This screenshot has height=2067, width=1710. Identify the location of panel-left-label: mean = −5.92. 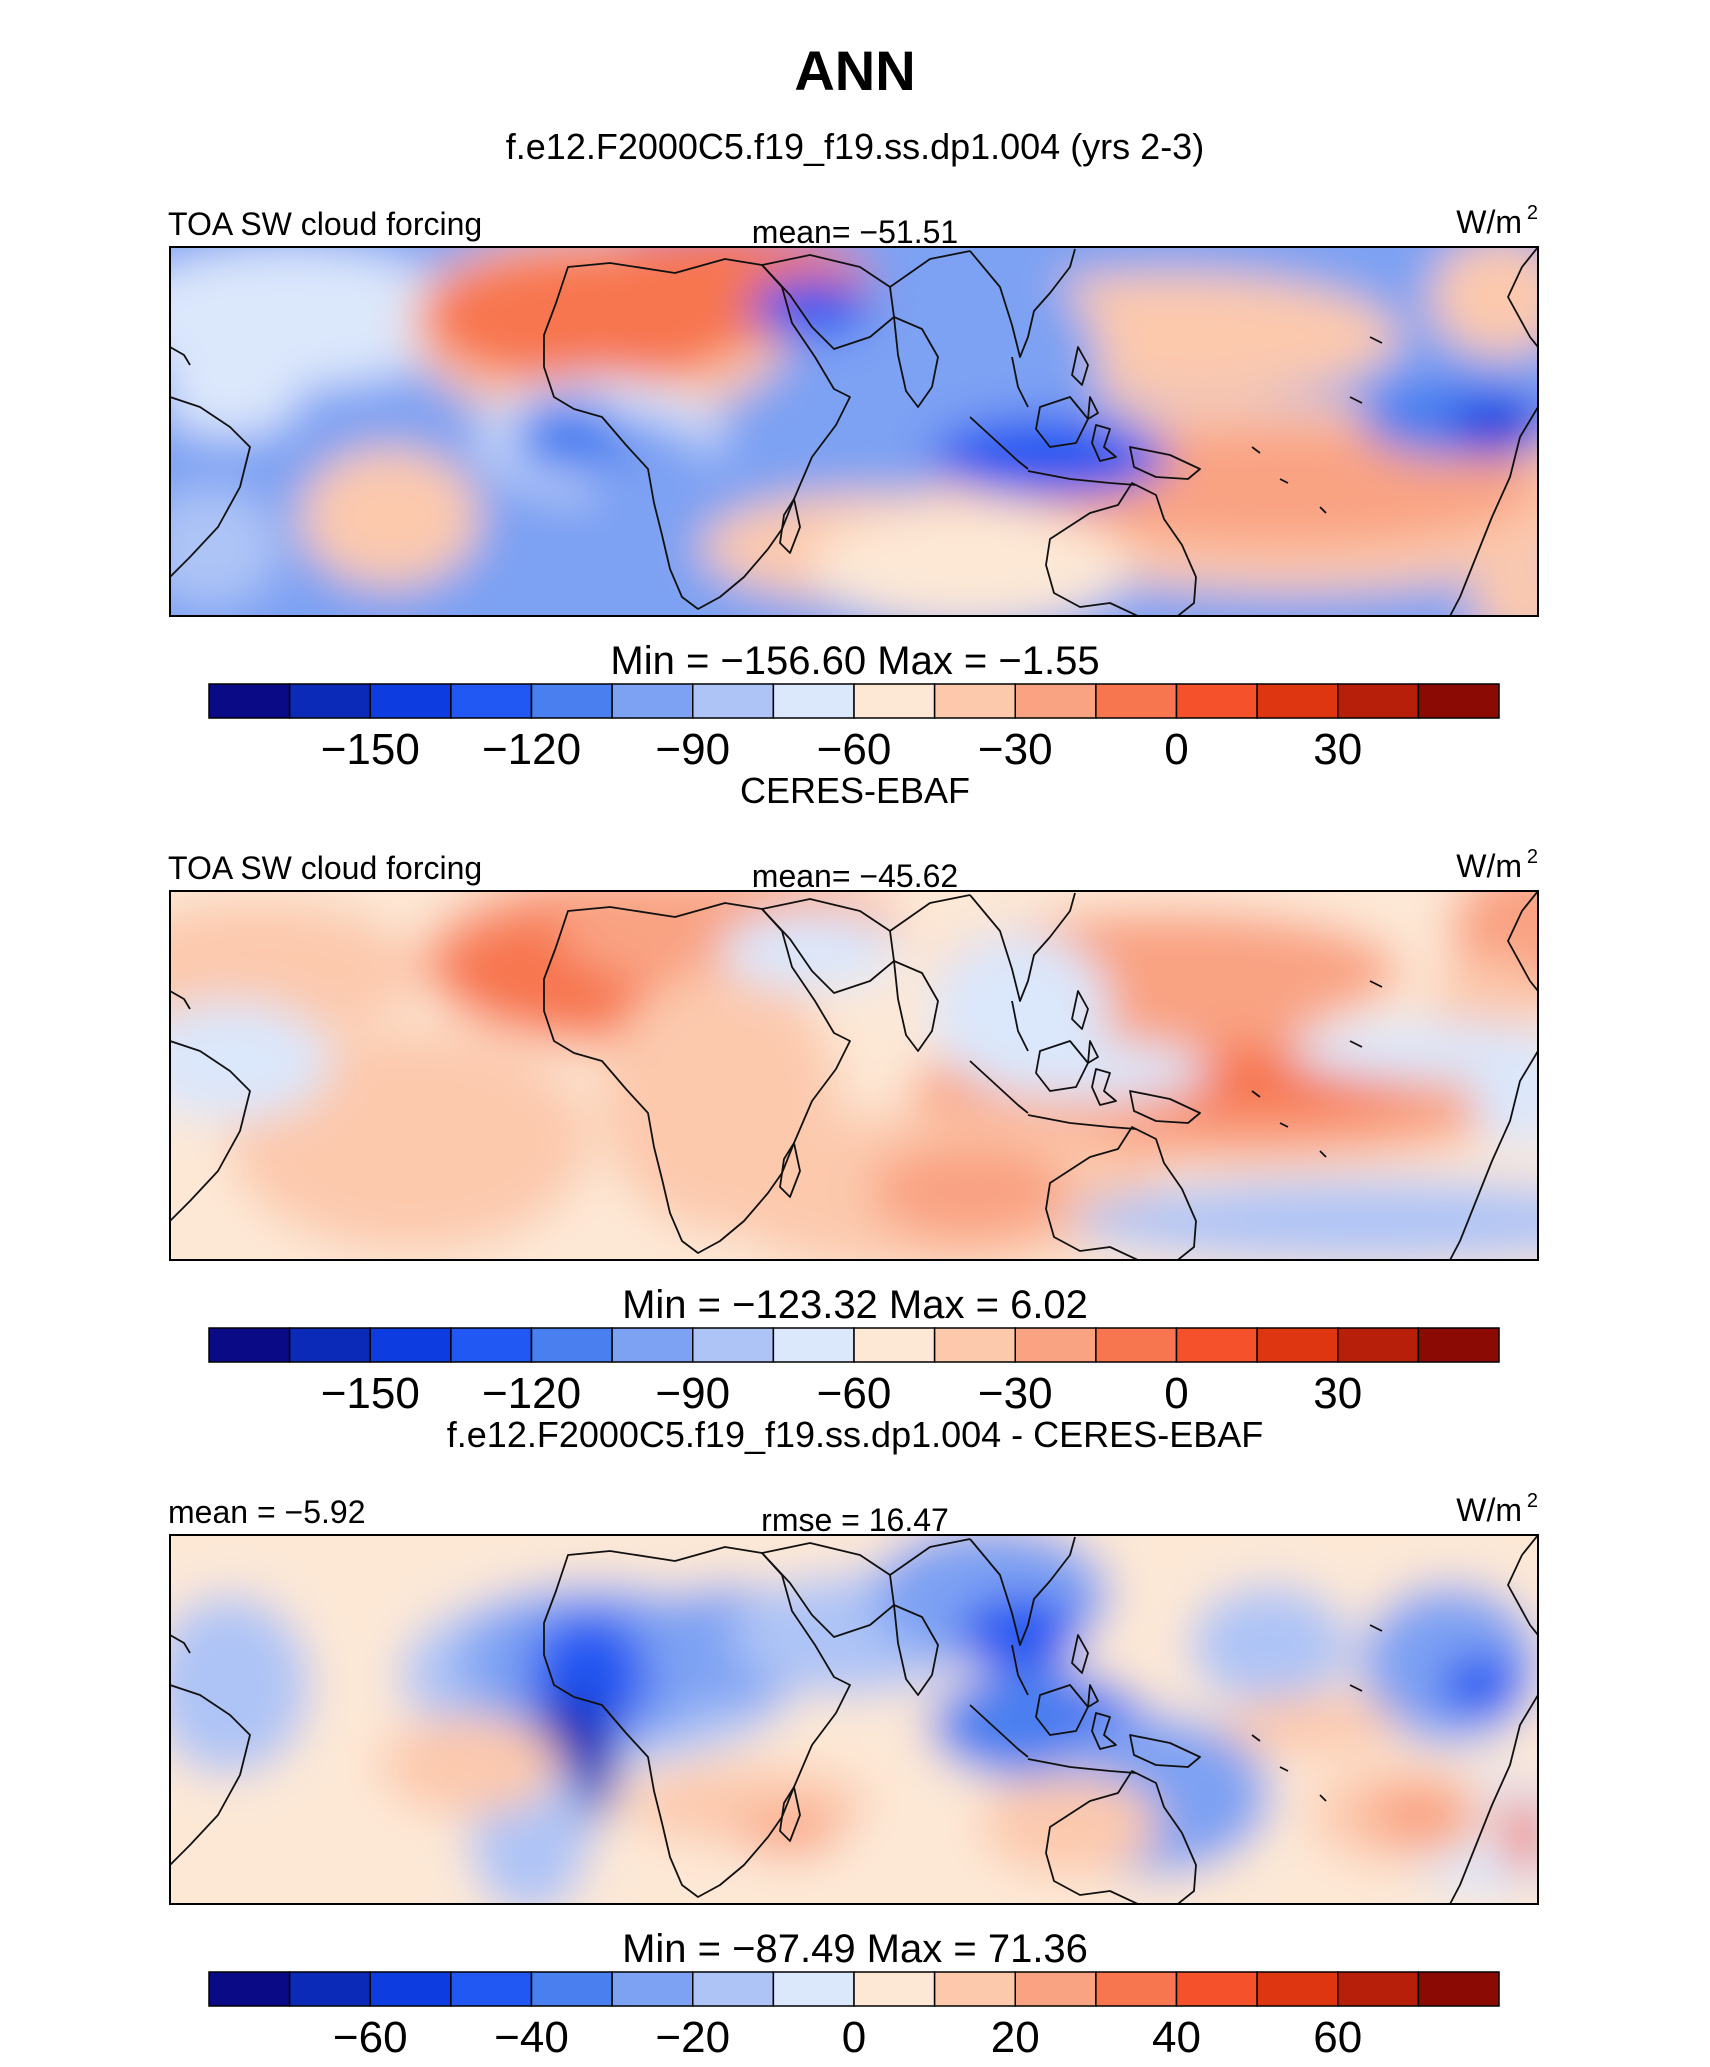
(266, 1512).